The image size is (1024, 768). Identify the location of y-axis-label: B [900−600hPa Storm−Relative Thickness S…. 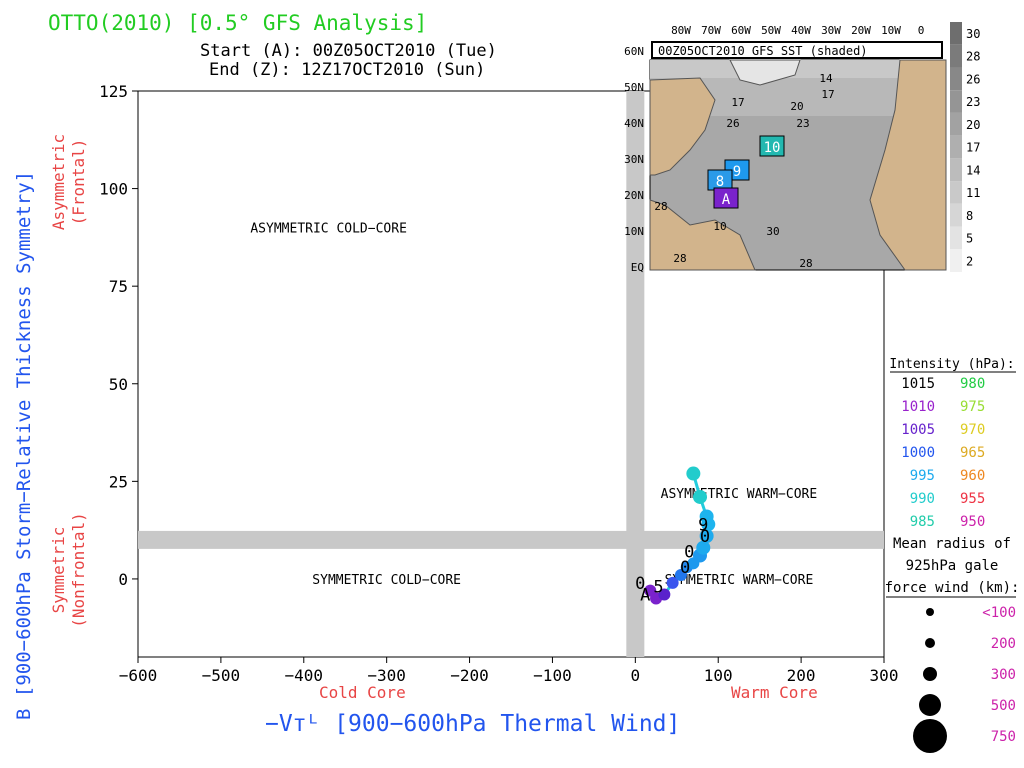
(24, 445).